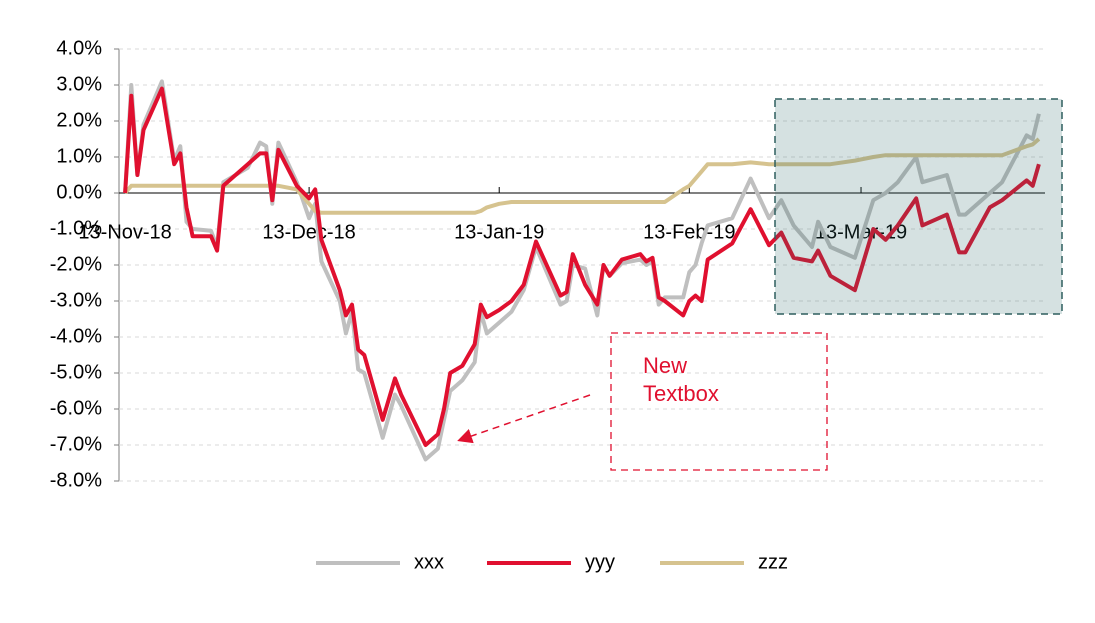 The width and height of the screenshot is (1095, 623). What do you see at coordinates (773, 562) in the screenshot?
I see `legend-label: zzz` at bounding box center [773, 562].